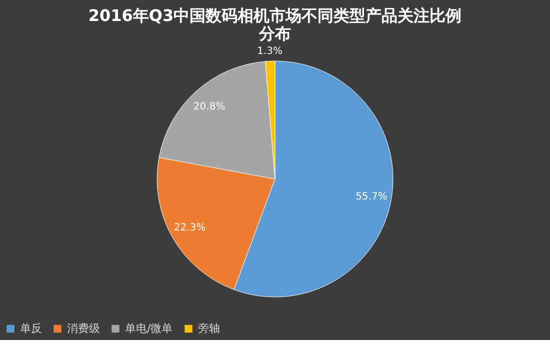  What do you see at coordinates (275, 25) in the screenshot?
I see `chart-title: 2016年Q3中国数码相机市场不同类型产品关注比例分布` at bounding box center [275, 25].